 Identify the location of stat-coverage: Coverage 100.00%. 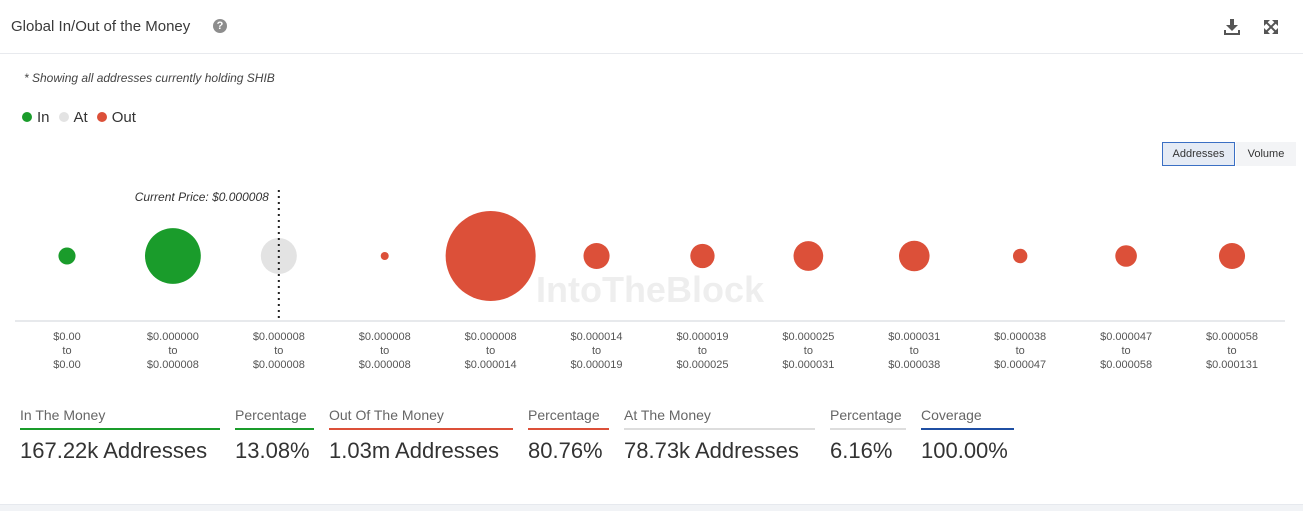
(967, 434).